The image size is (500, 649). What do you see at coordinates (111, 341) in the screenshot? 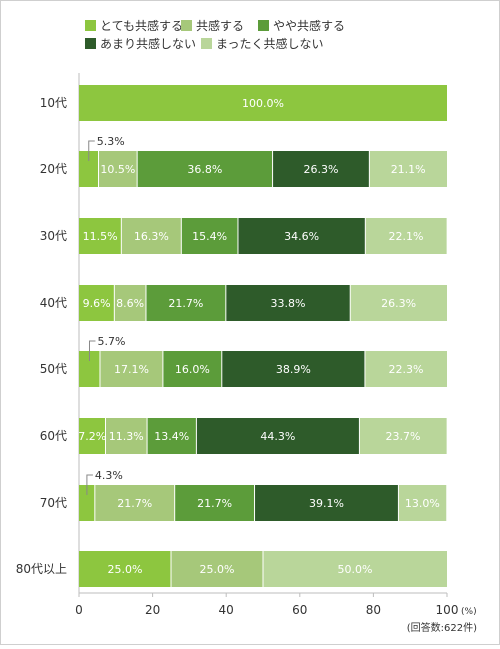
I see `data-label: 5.7%` at bounding box center [111, 341].